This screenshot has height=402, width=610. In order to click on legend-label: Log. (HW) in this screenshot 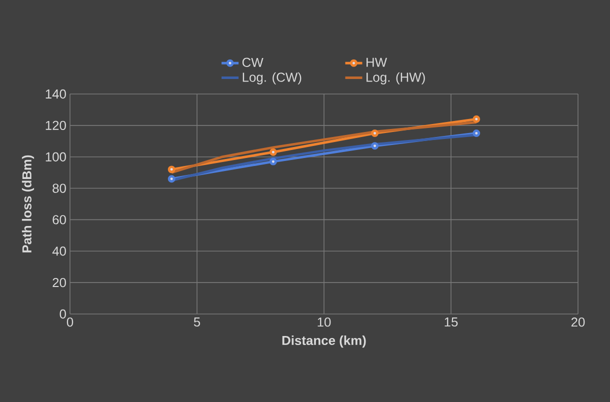, I will do `click(395, 78)`.